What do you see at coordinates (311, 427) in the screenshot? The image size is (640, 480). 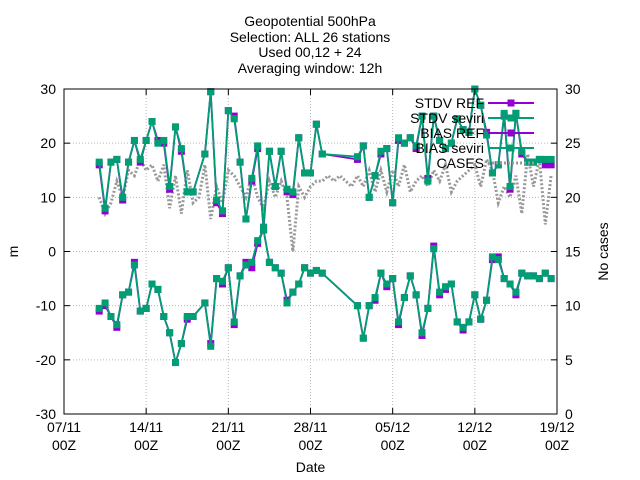 I see `x-tick-label: 28/11` at bounding box center [311, 427].